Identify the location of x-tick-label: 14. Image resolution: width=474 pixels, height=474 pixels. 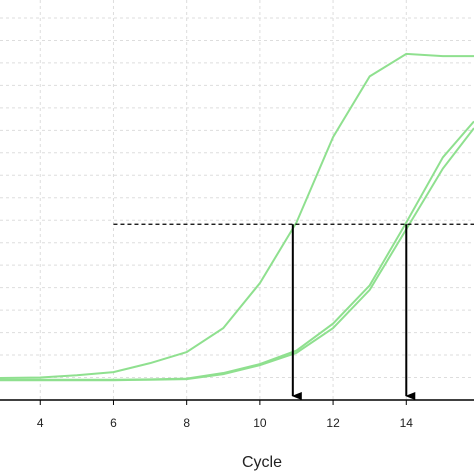
(407, 423).